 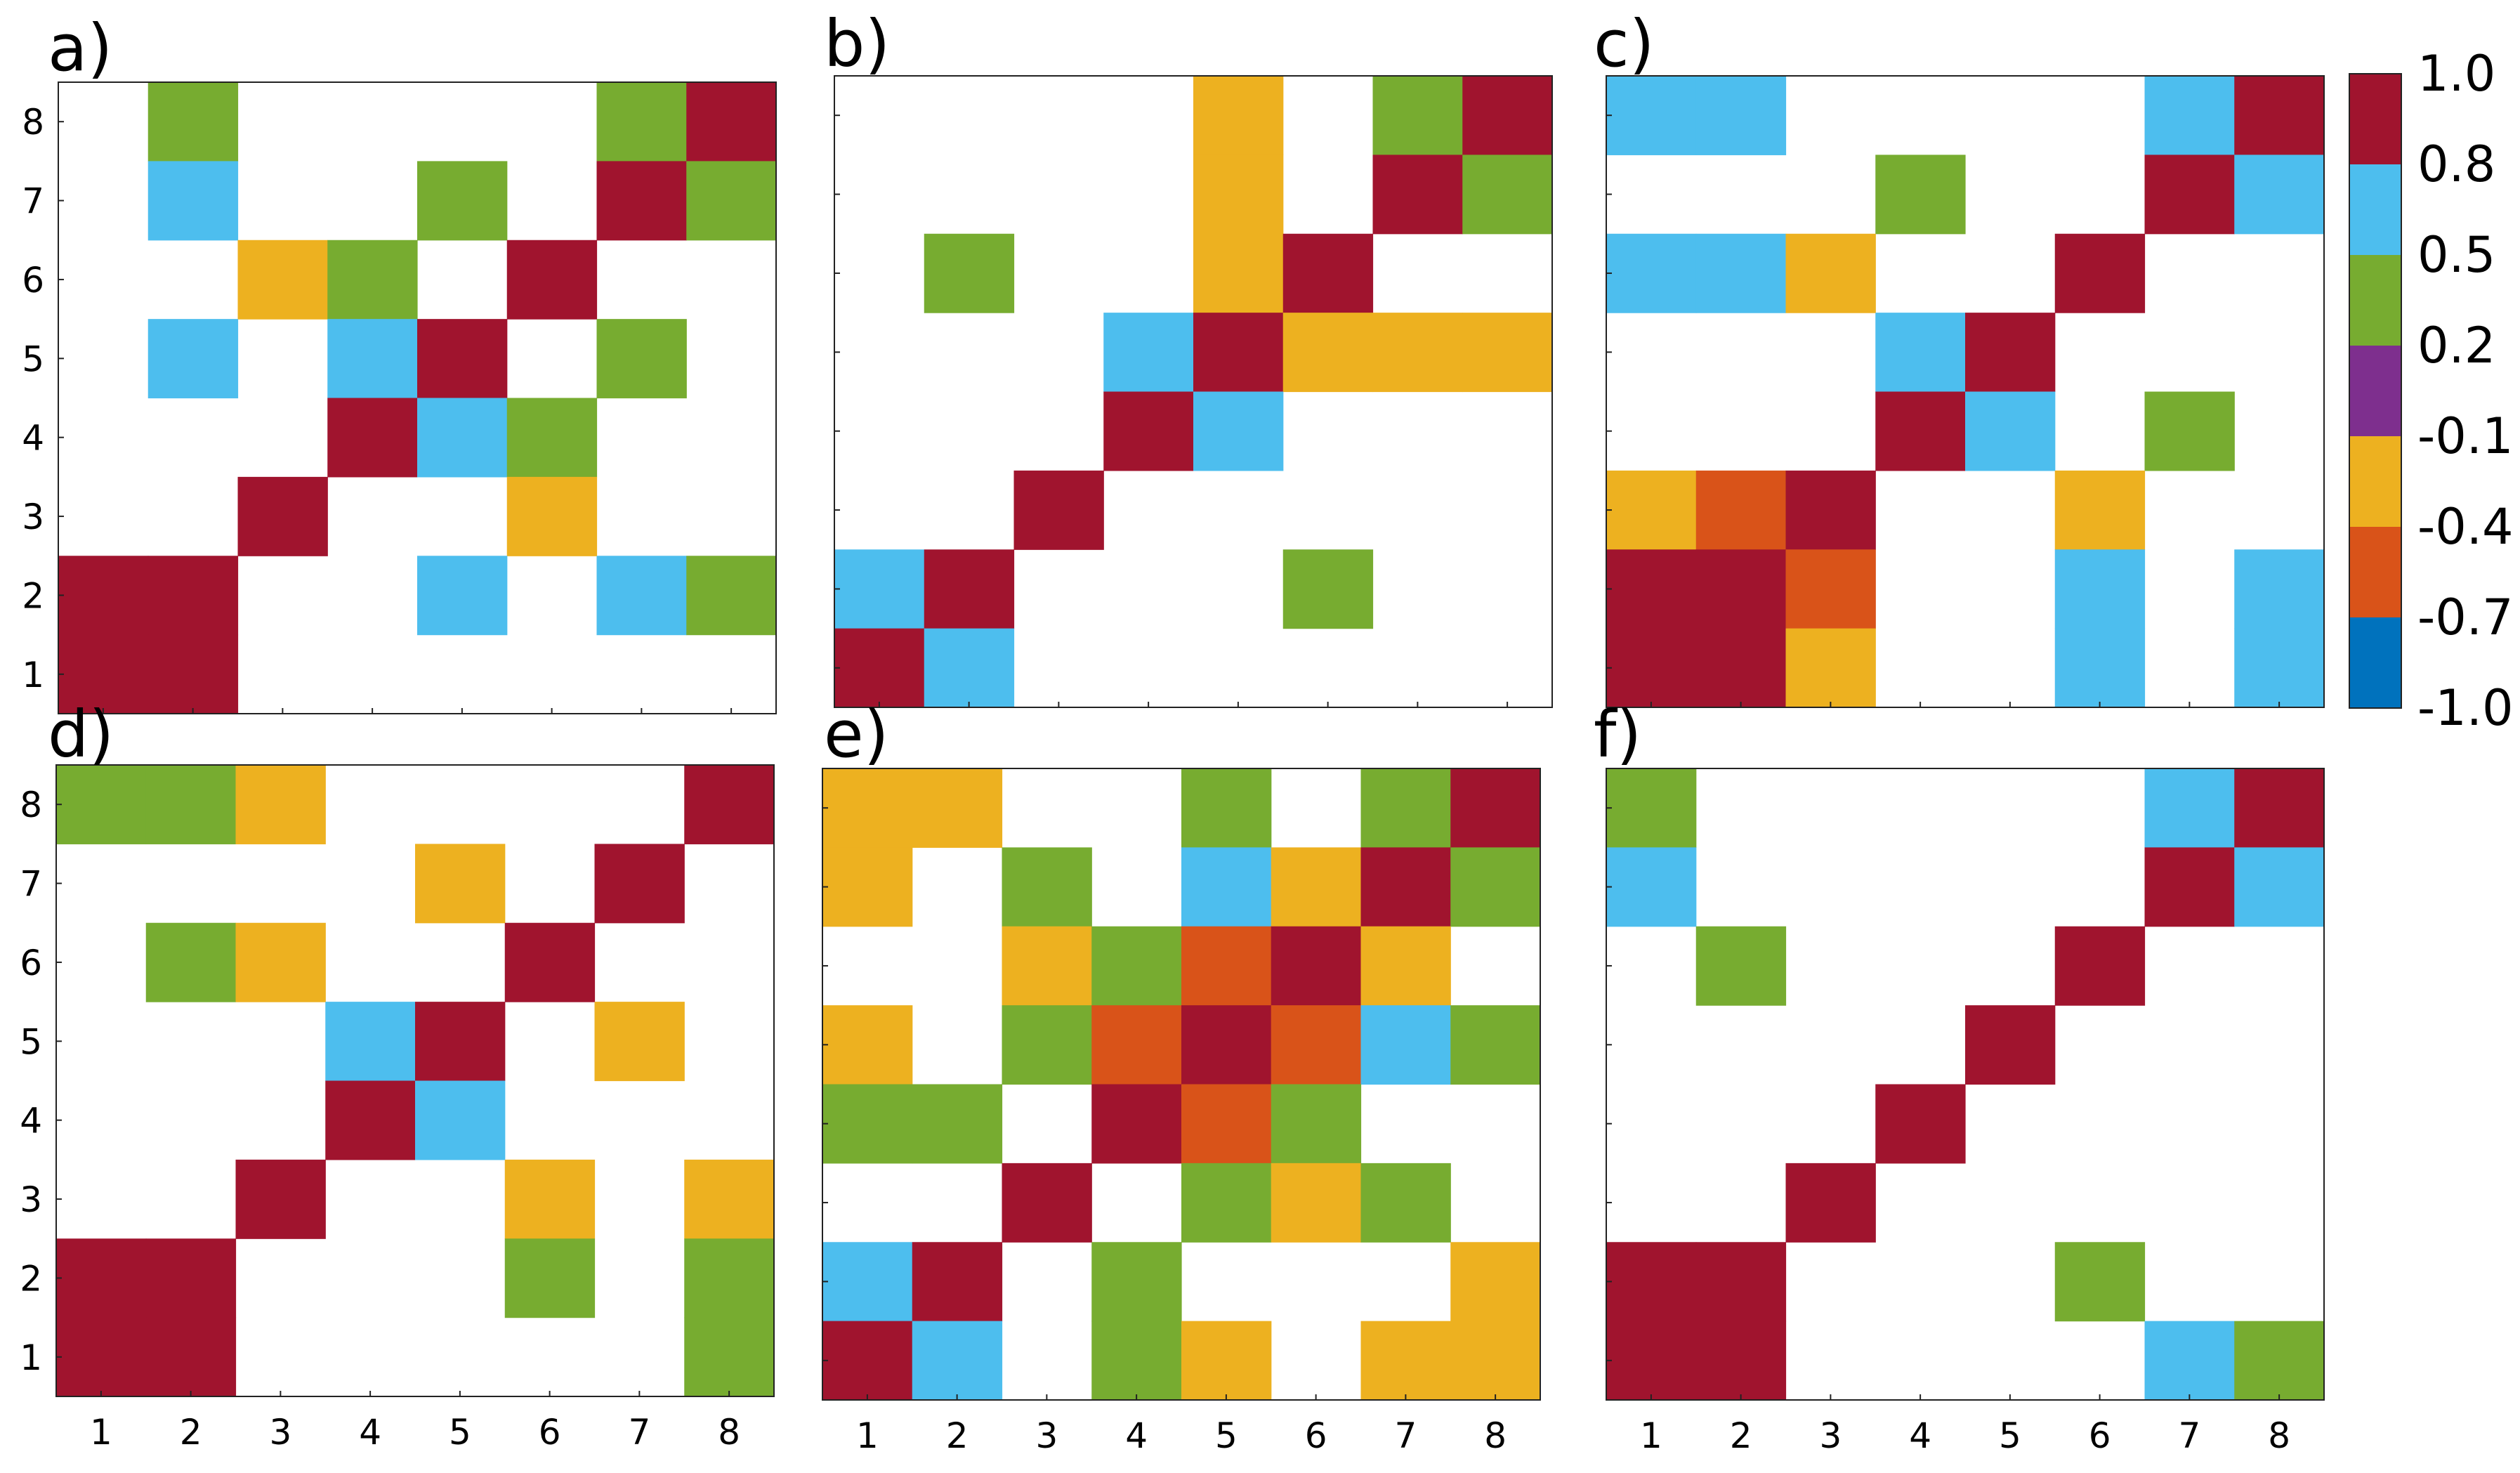 What do you see at coordinates (957, 1124) in the screenshot?
I see `cell-r4-c2` at bounding box center [957, 1124].